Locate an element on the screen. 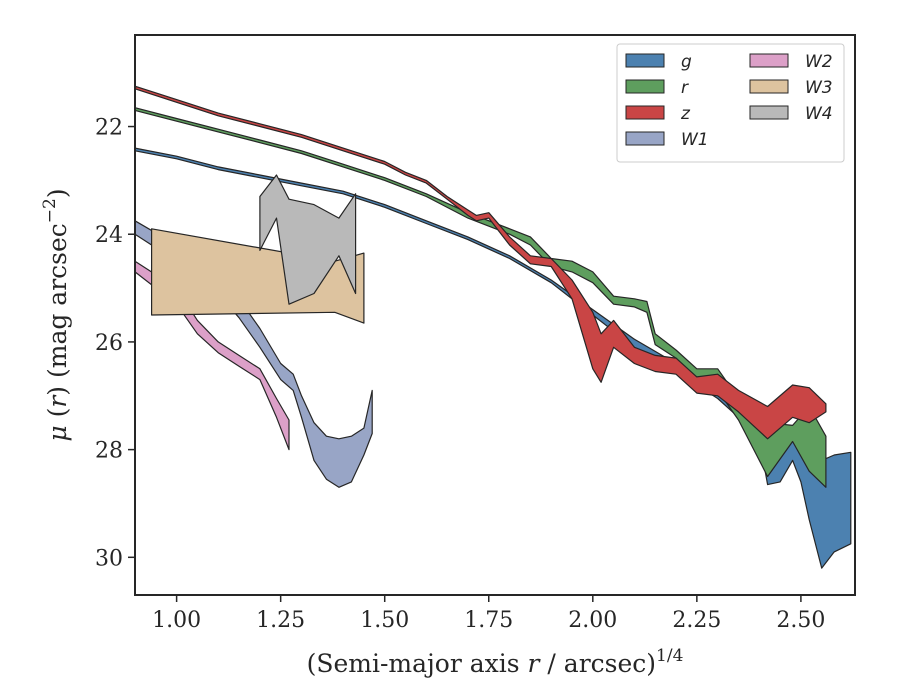  x-axis-label: (Semi-major axis r / arcsec)1/4 is located at coordinates (495, 662).